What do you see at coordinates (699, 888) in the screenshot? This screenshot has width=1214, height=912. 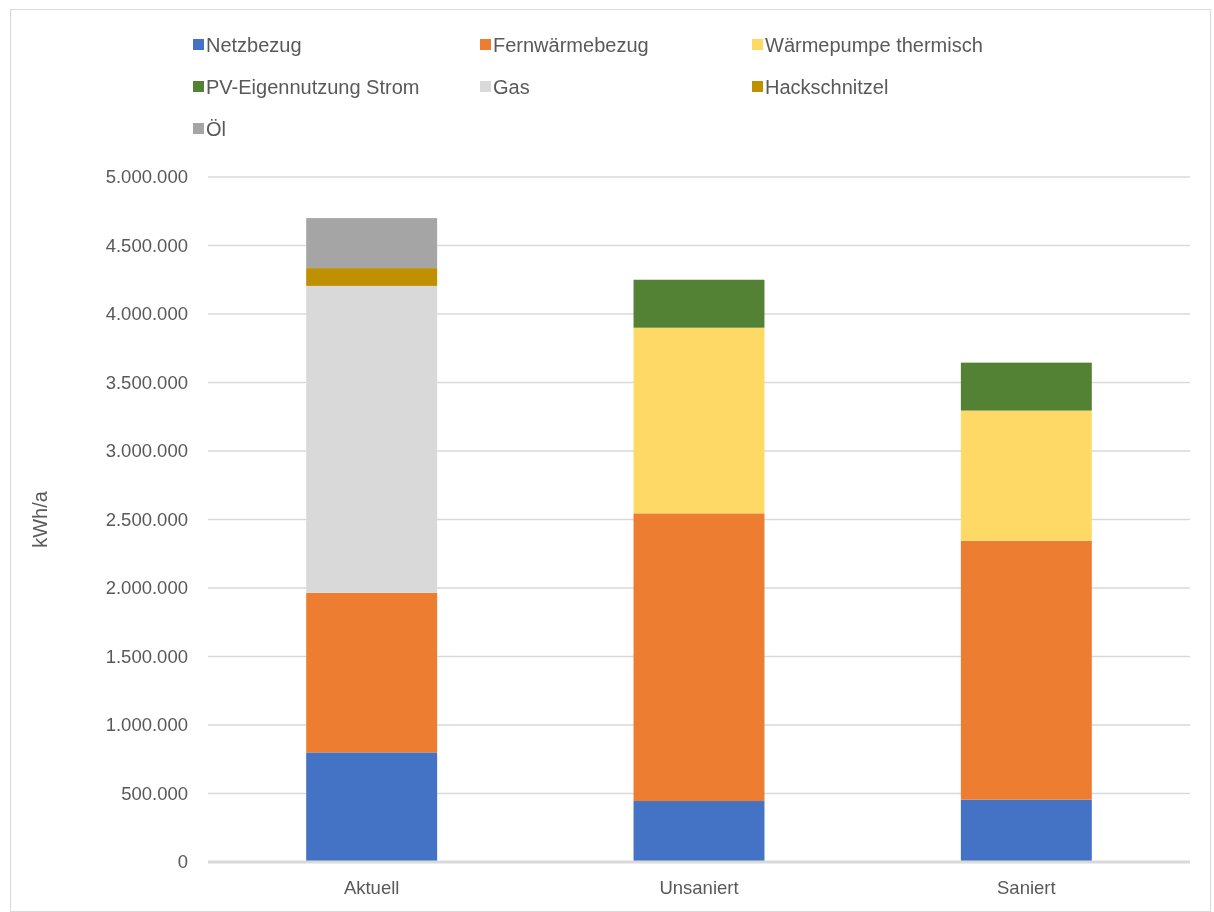 I see `x-tick-label: Unsaniert` at bounding box center [699, 888].